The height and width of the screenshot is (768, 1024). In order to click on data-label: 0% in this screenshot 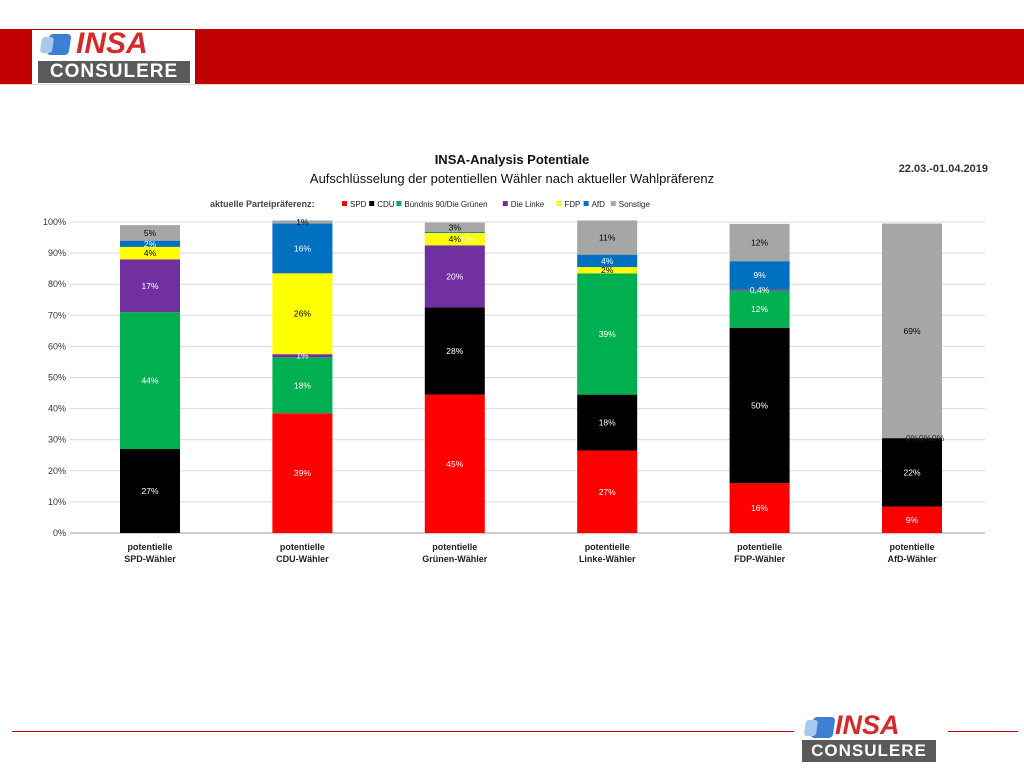, I will do `click(468, 239)`.